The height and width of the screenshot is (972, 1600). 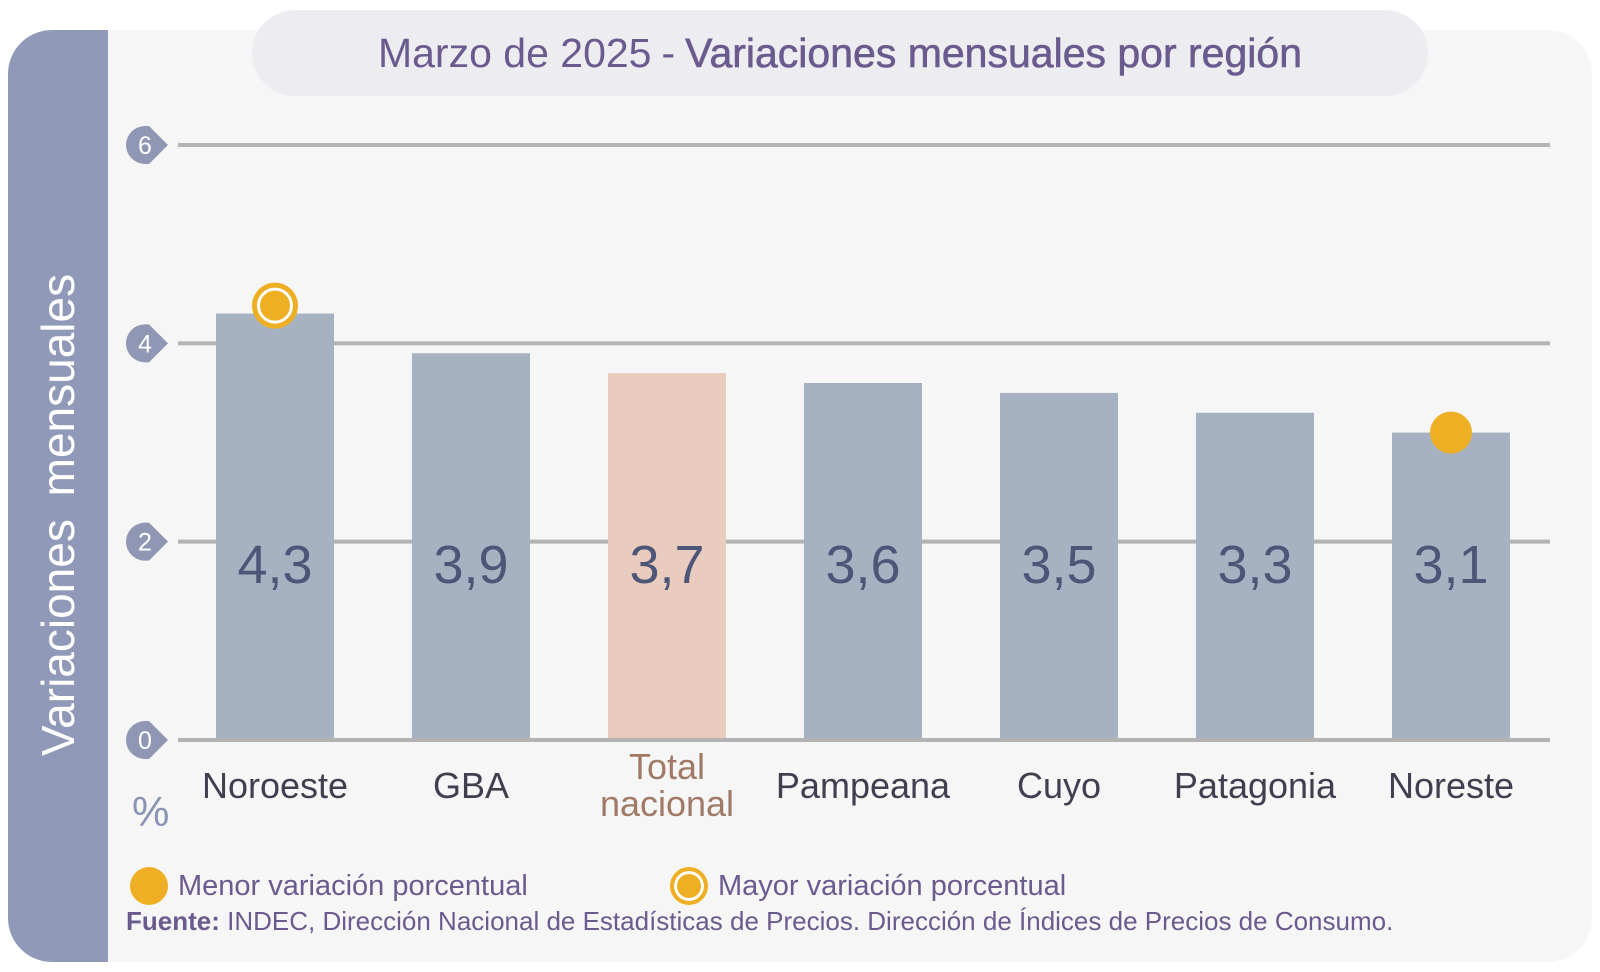 I want to click on legend-min-label: Menor variación porcentual, so click(x=353, y=885).